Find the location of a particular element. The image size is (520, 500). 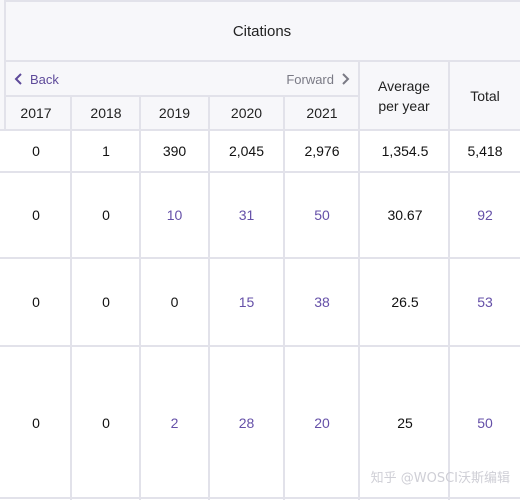

table-cell-2021: 38 is located at coordinates (322, 302).